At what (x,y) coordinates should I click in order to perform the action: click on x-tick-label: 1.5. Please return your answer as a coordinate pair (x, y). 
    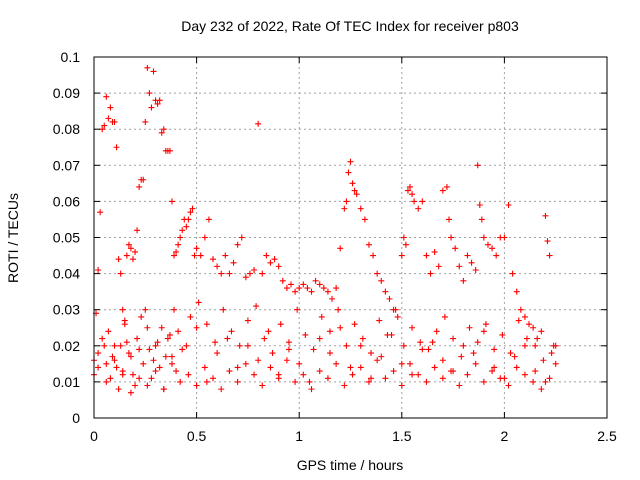
    Looking at the image, I should click on (402, 436).